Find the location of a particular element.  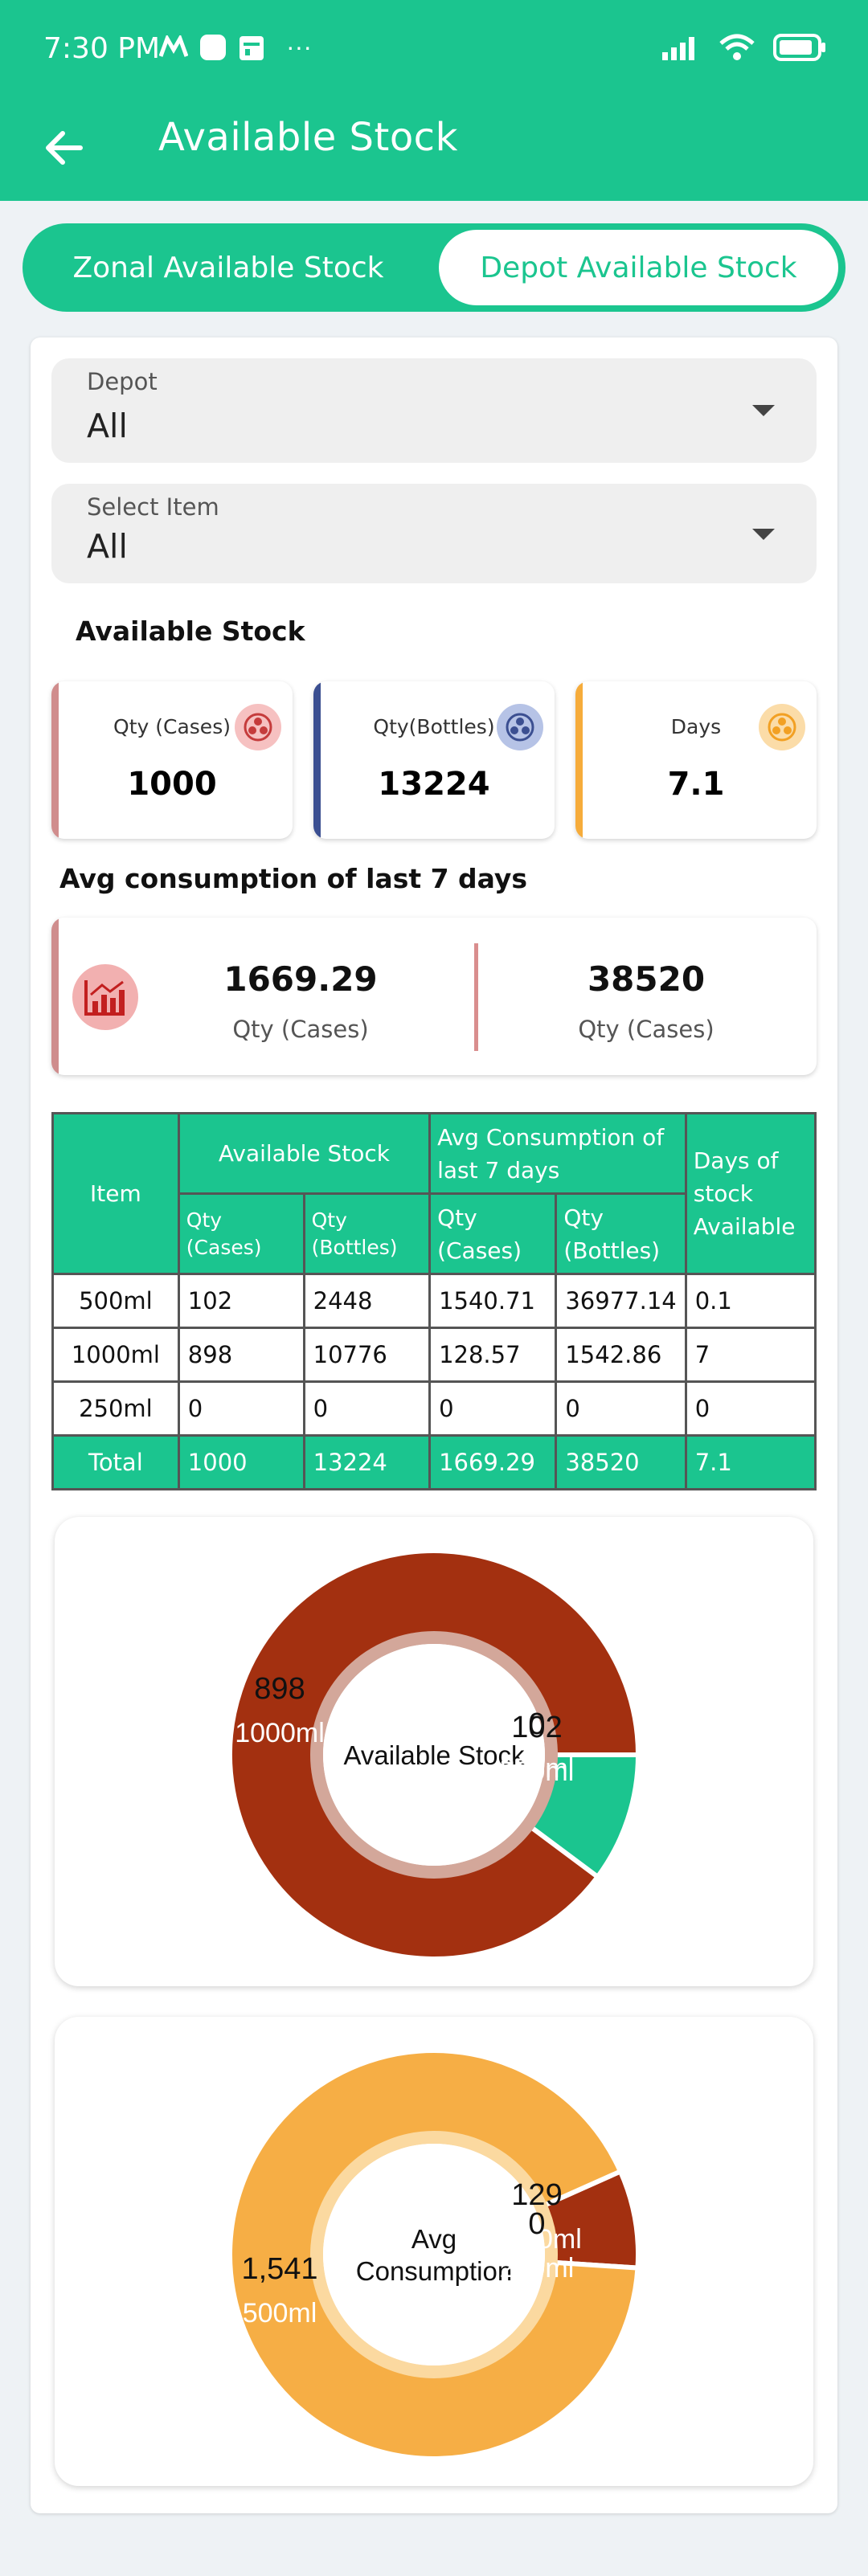

slice-value-label: 129 is located at coordinates (536, 2195).